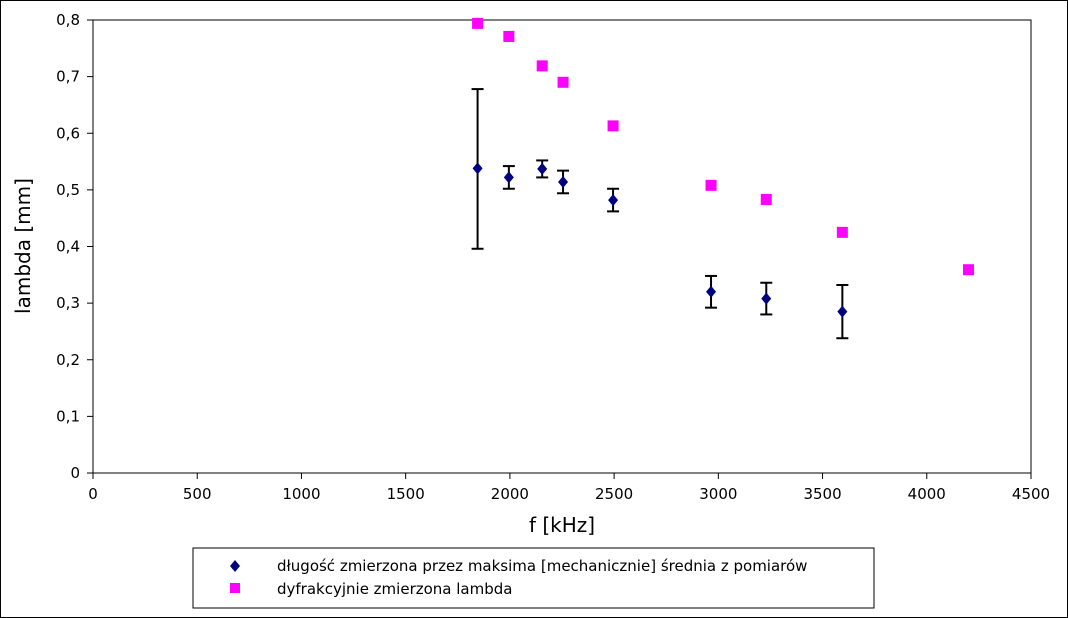 The image size is (1068, 618). I want to click on legend-box, so click(533, 578).